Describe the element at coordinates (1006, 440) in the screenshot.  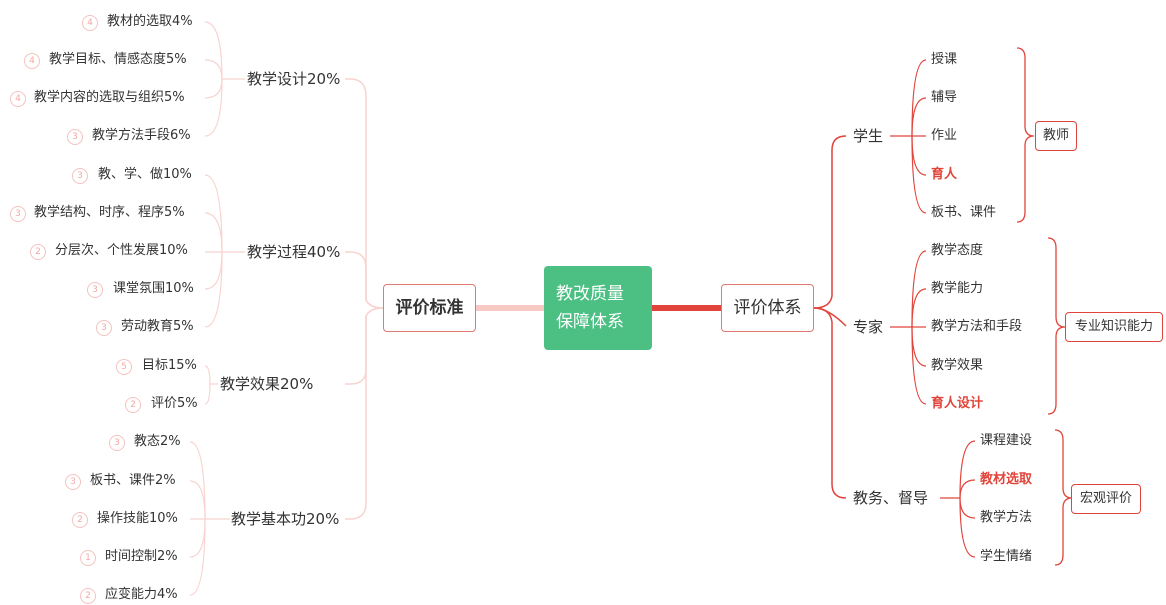
I see `right-leaf: 课程建设` at that location.